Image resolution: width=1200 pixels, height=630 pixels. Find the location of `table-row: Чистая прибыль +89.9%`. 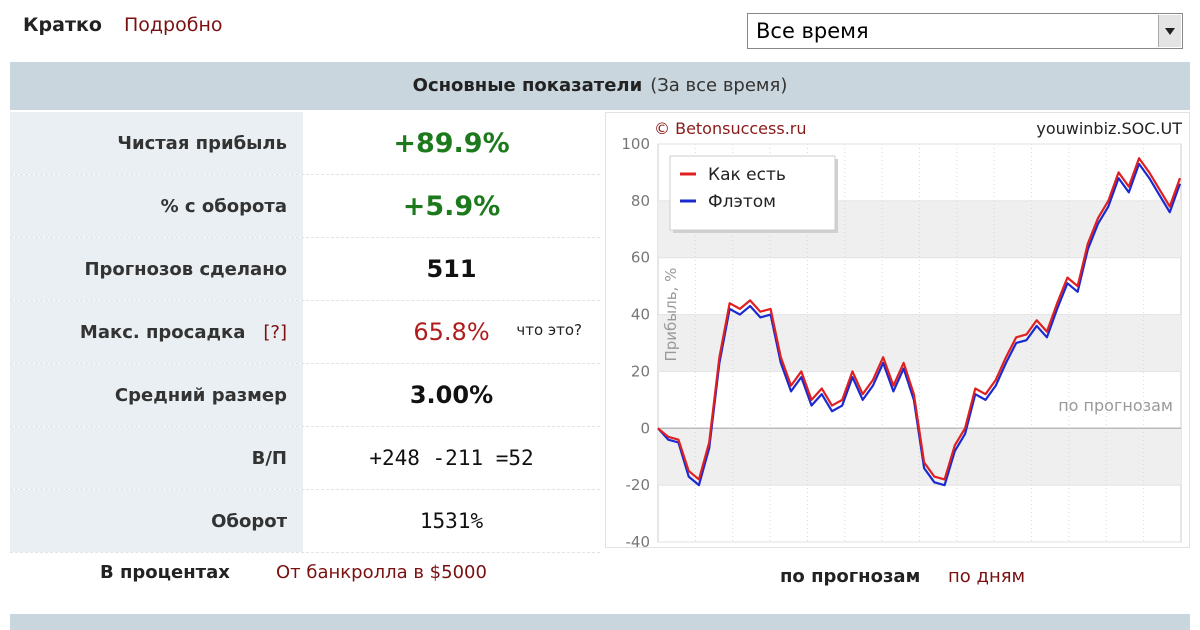

table-row: Чистая прибыль +89.9% is located at coordinates (305, 143).